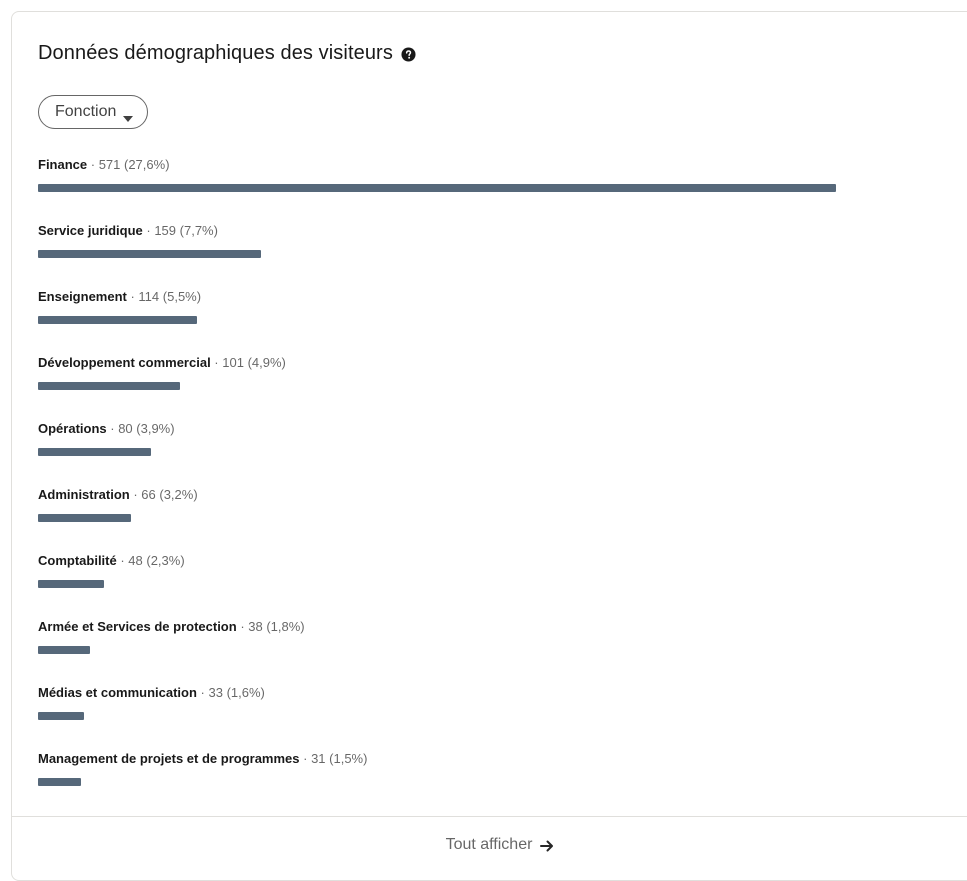 This screenshot has width=967, height=881. I want to click on visitor-count: 38, so click(255, 626).